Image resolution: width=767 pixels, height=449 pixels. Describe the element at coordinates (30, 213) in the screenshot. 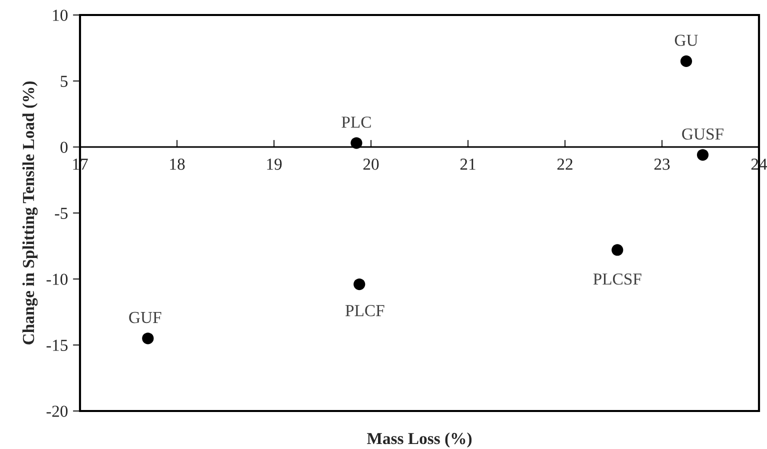

I see `y-axis-title: Change in Splitting Tensile Load (%)` at that location.